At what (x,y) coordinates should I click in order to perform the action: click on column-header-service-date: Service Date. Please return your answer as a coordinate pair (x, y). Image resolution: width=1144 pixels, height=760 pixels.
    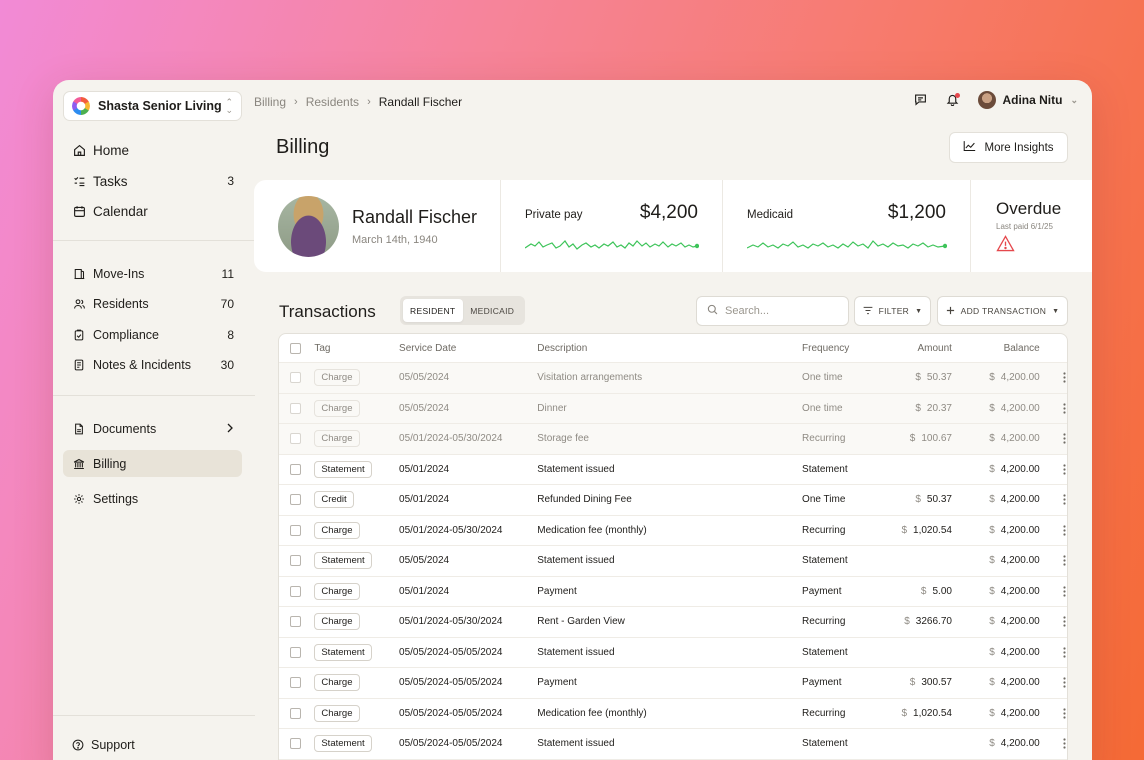
    Looking at the image, I should click on (428, 348).